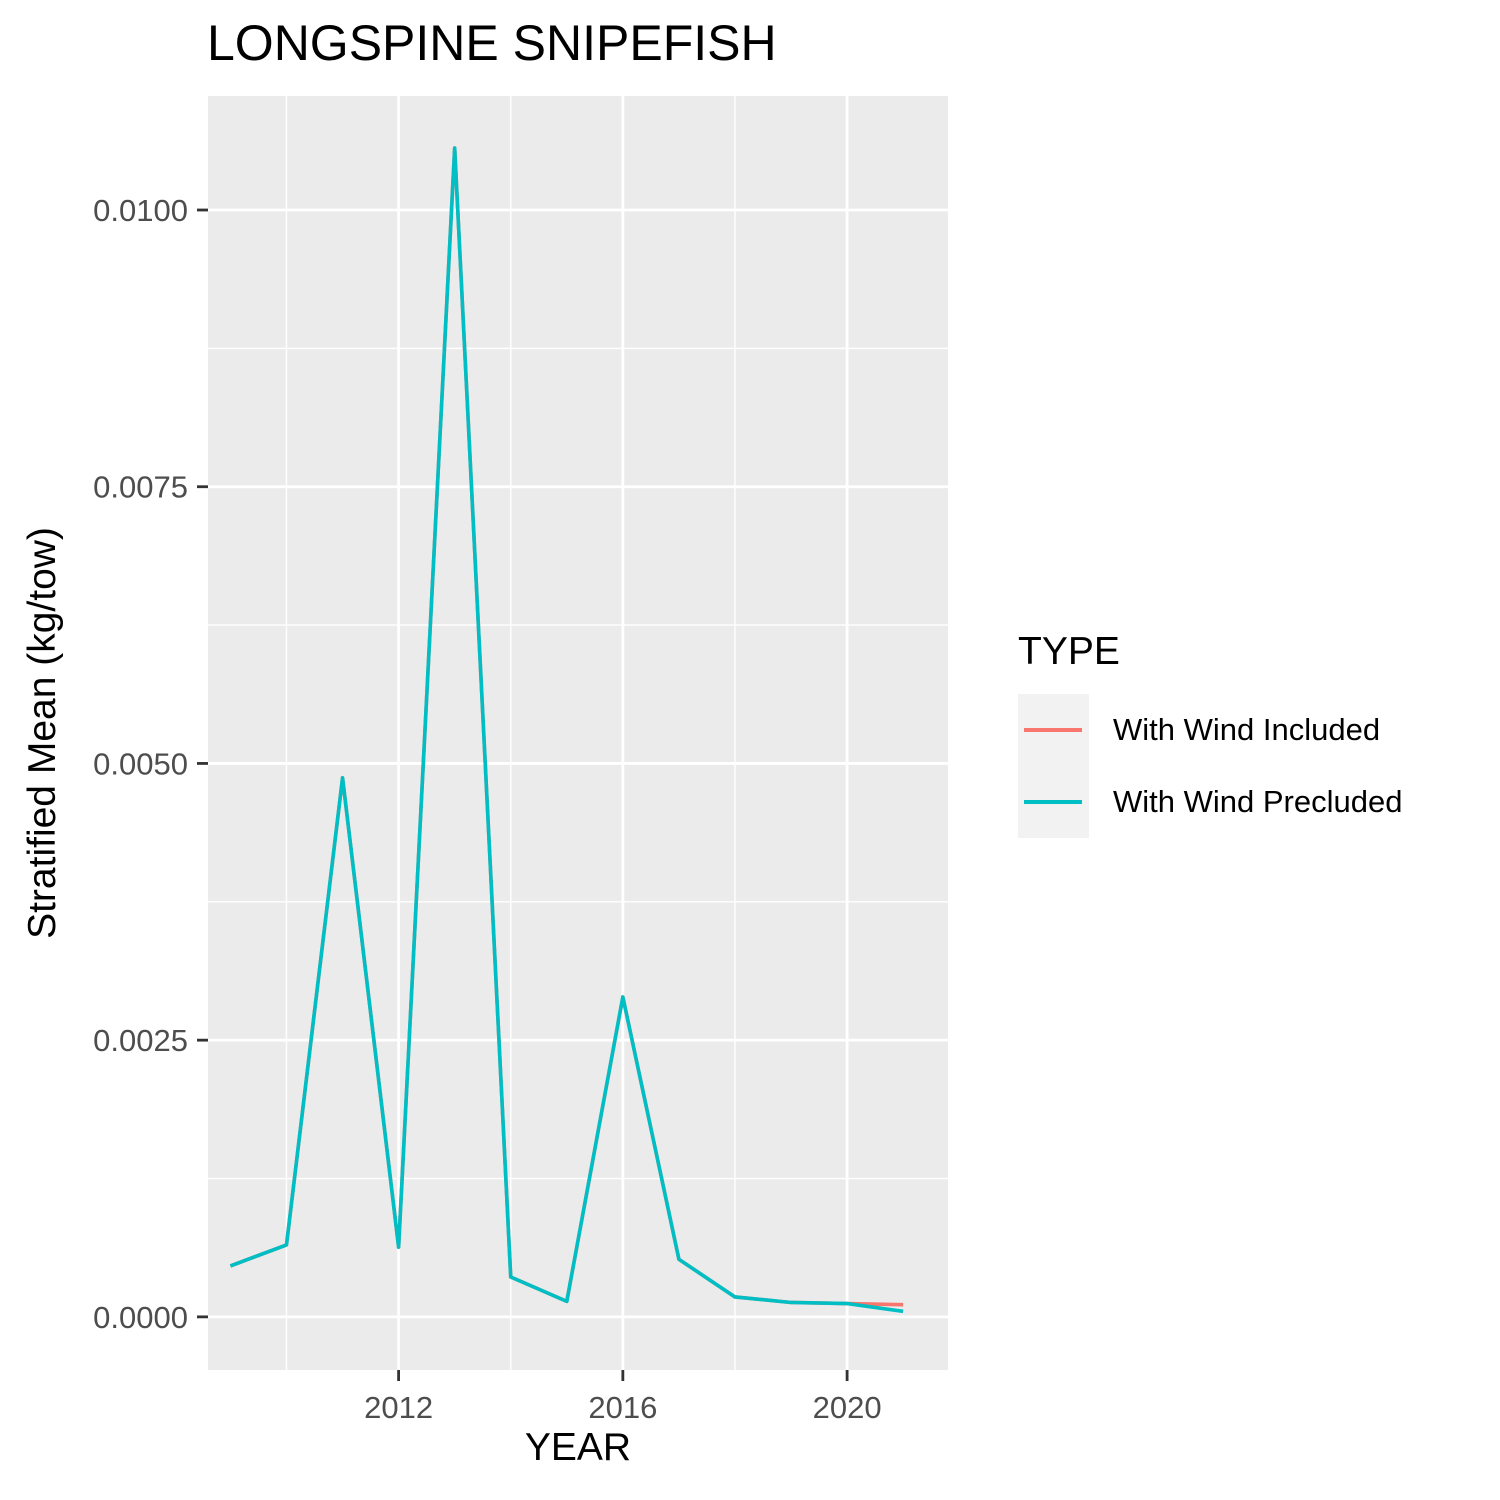 The height and width of the screenshot is (1500, 1500). I want to click on x-tick-label: 2020, so click(847, 1407).